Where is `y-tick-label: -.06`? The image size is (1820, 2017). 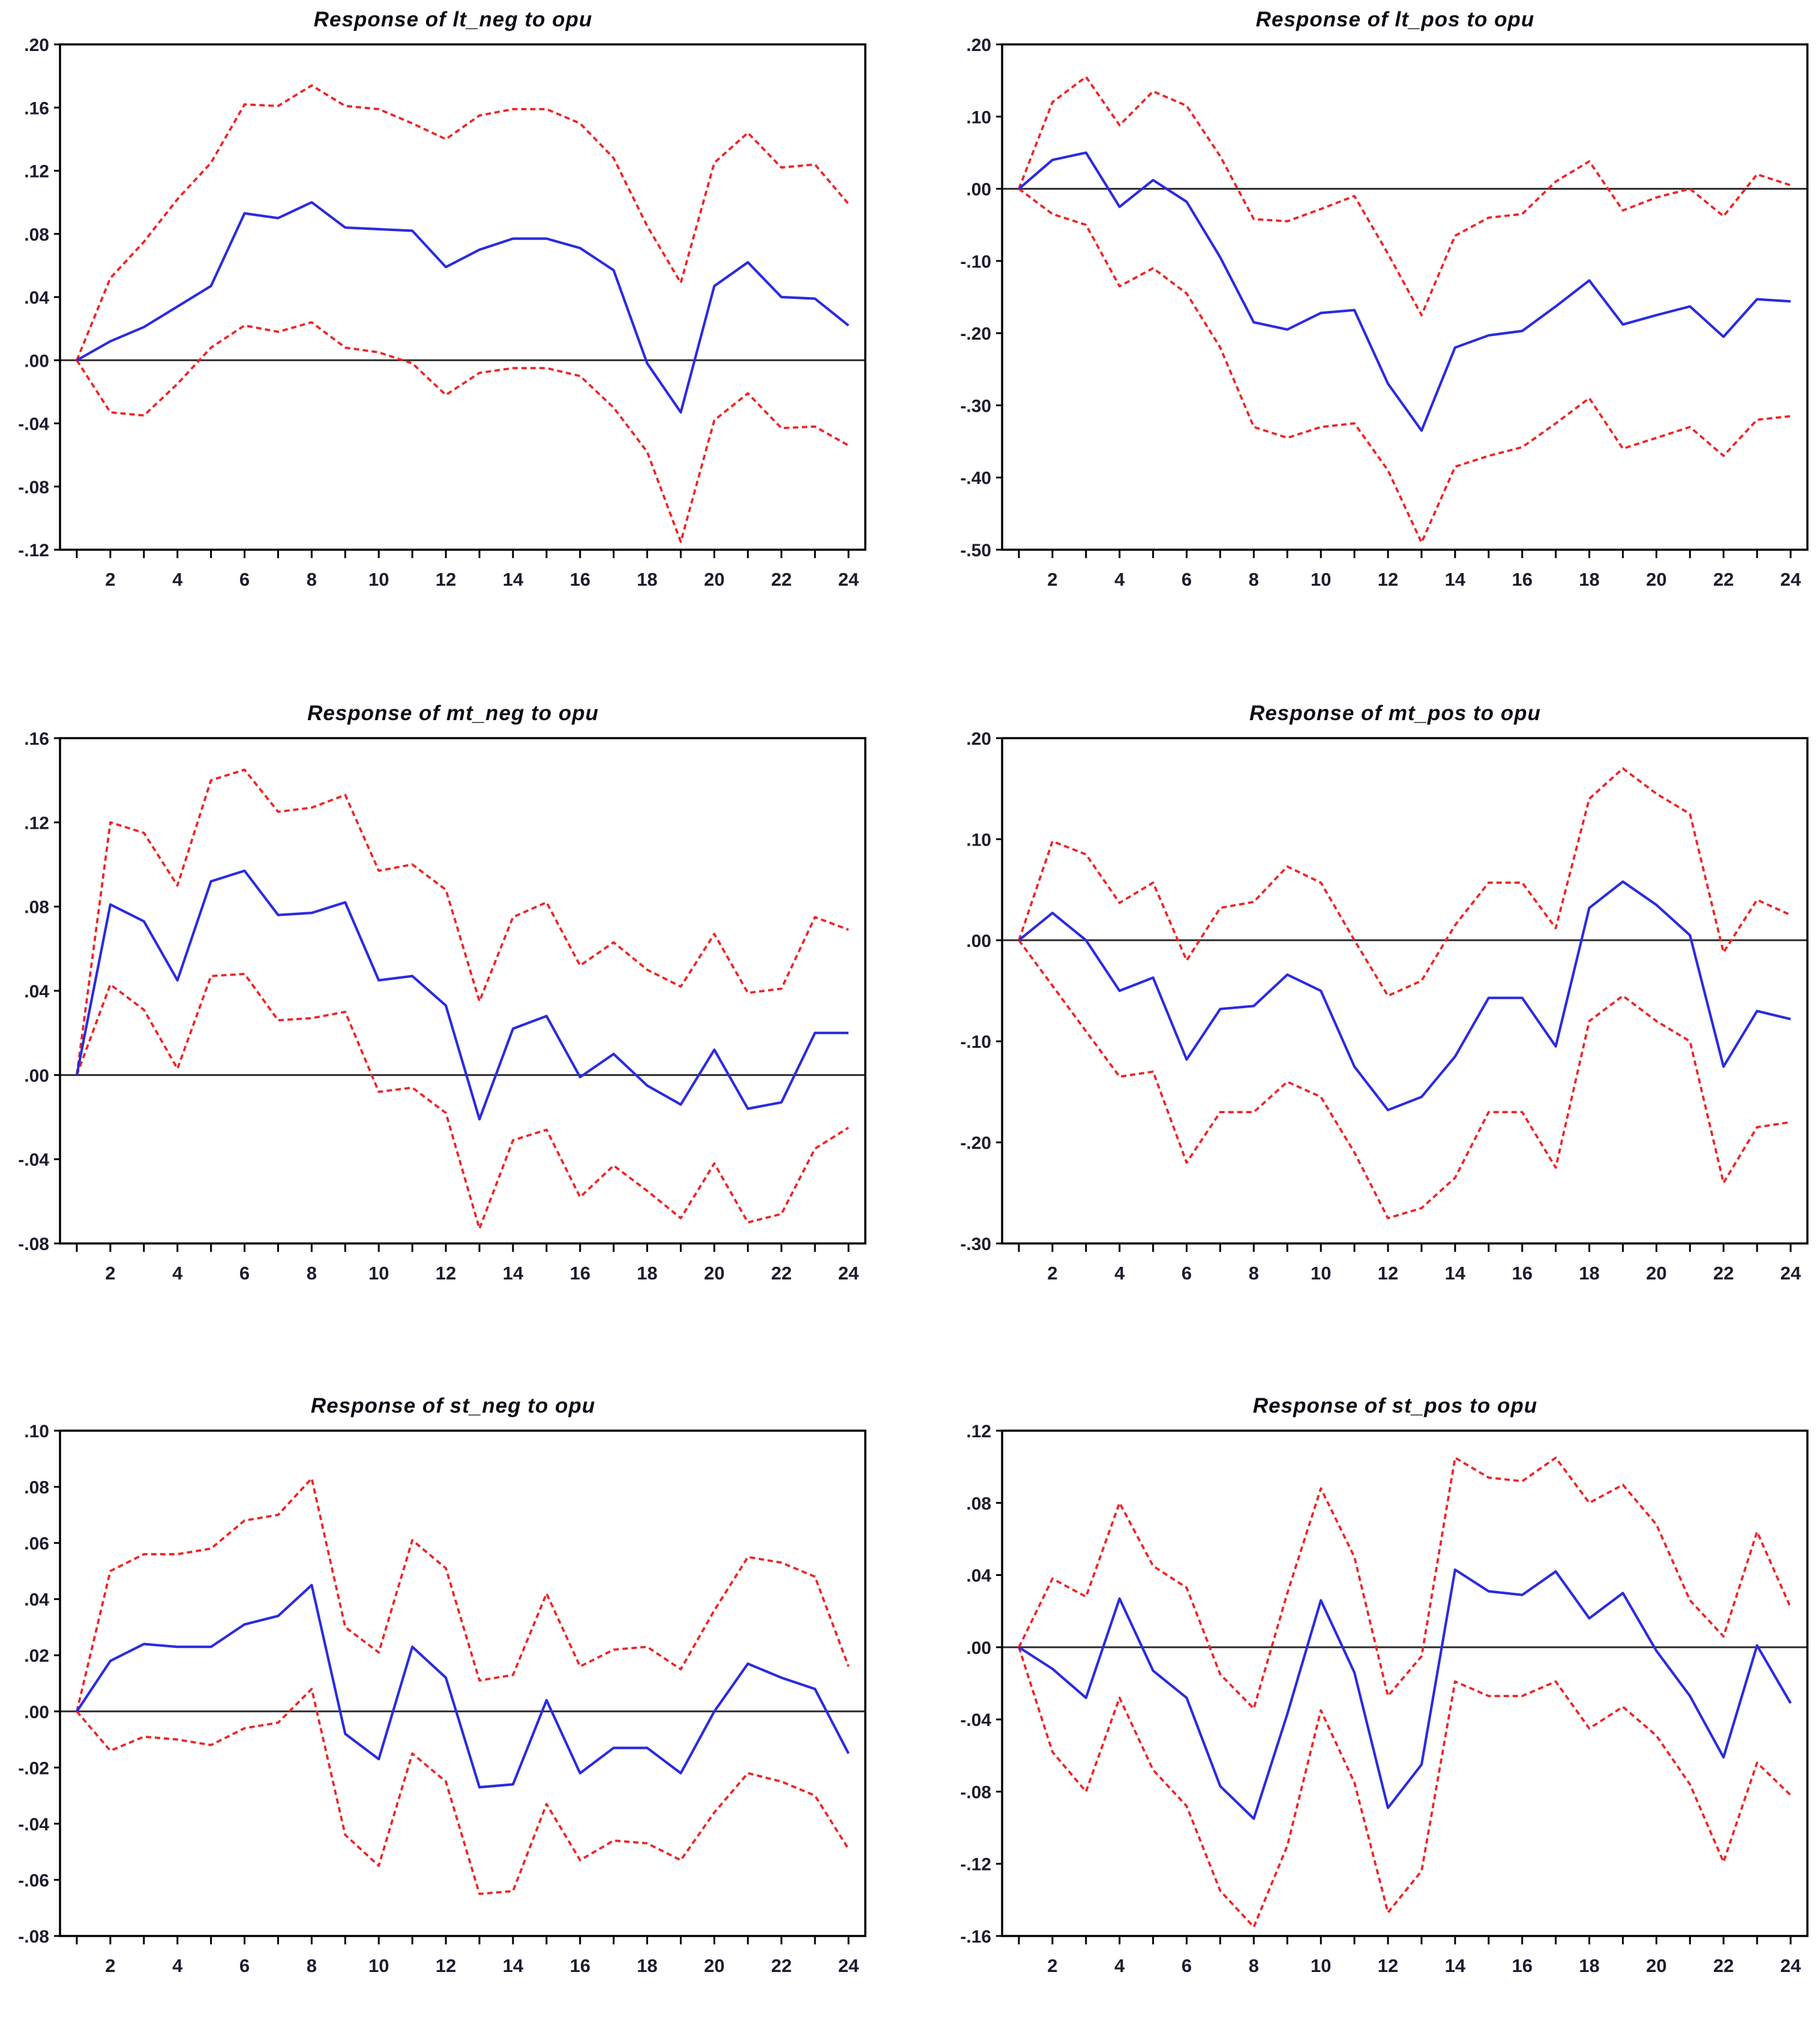
y-tick-label: -.06 is located at coordinates (33, 1881).